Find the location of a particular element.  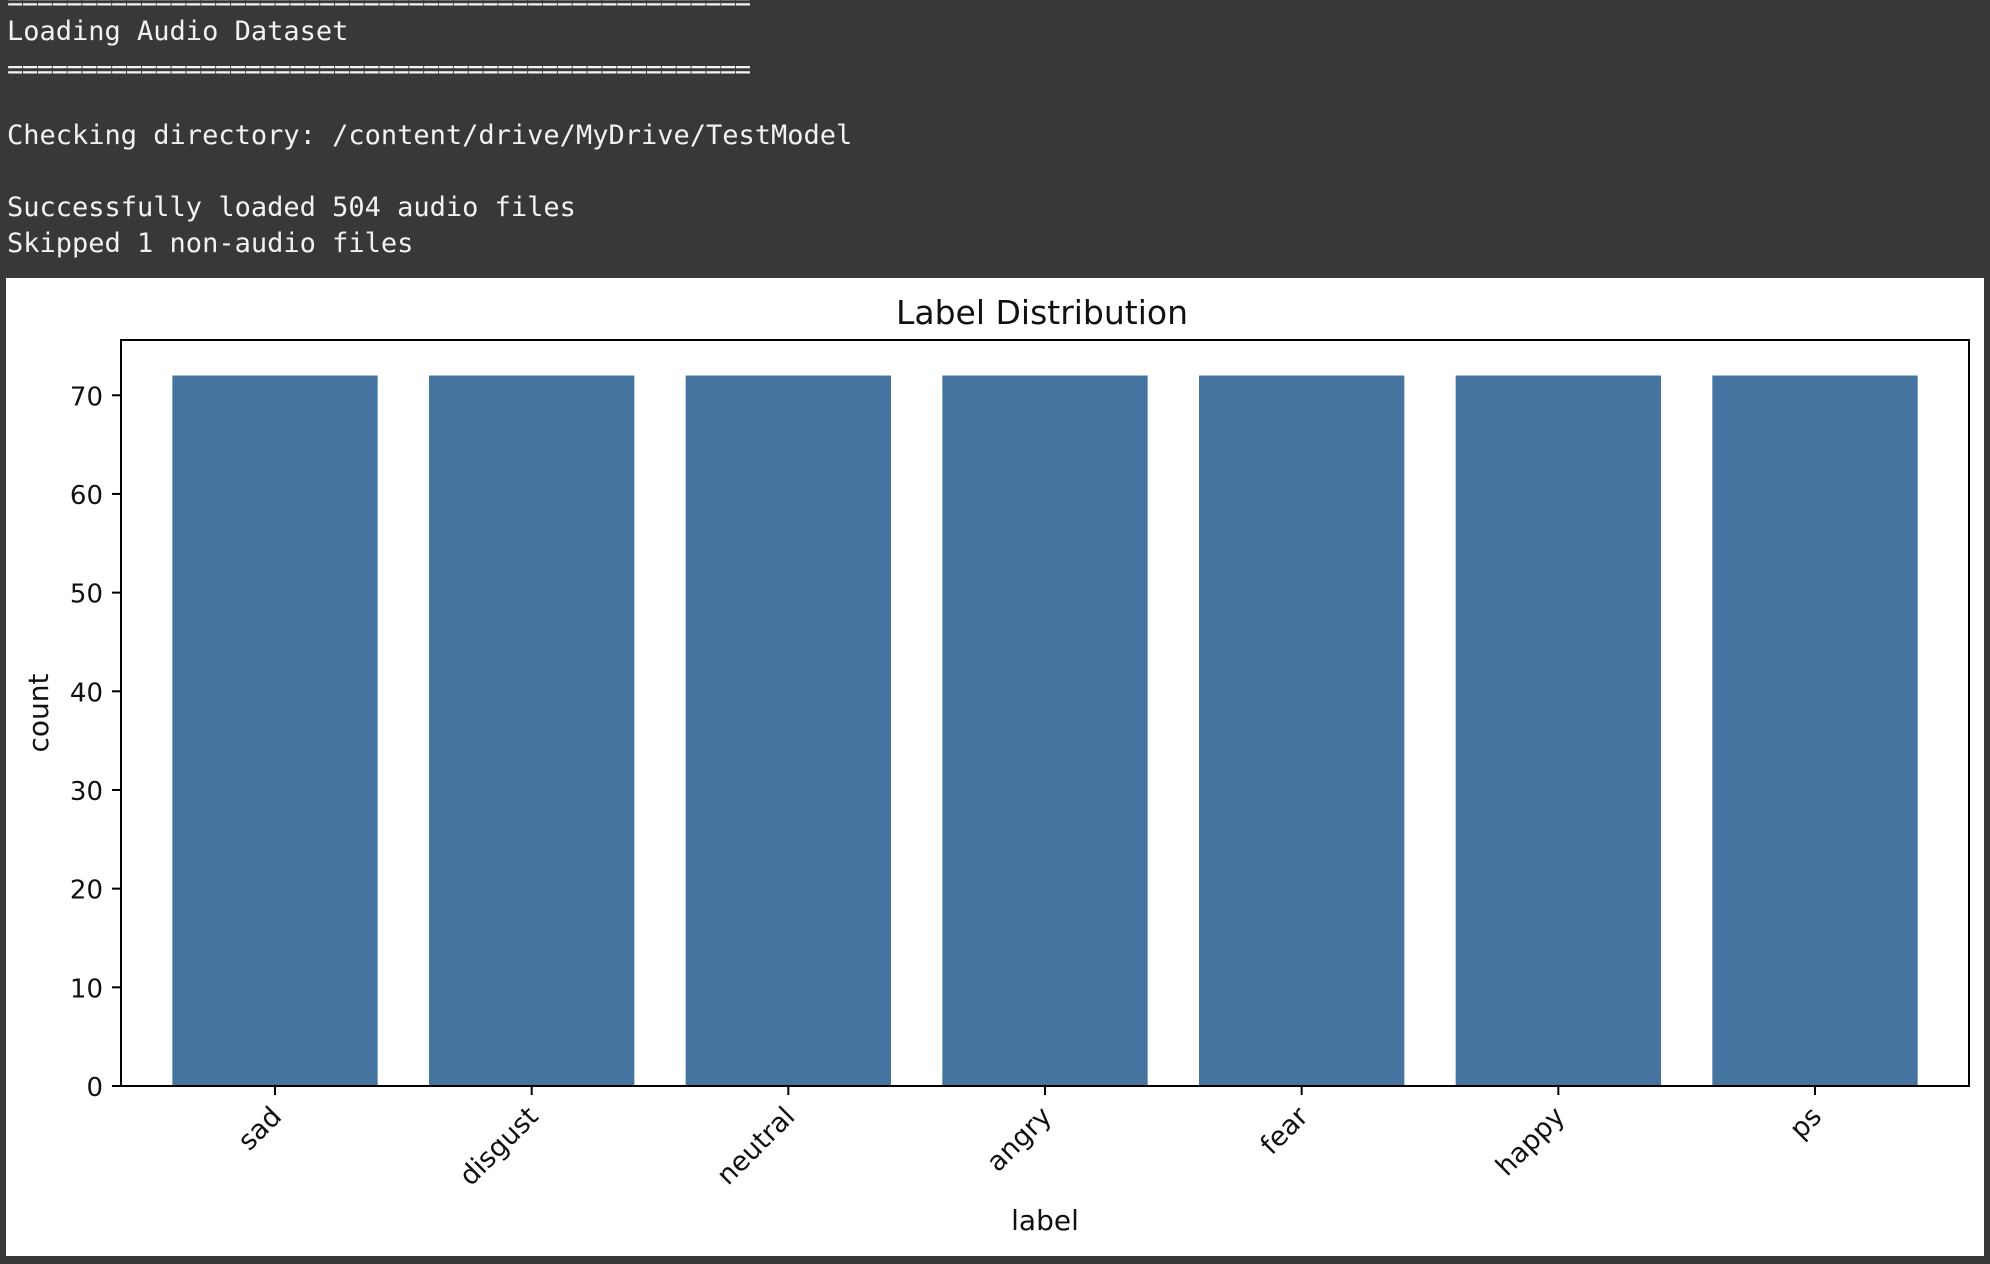

y-tick-label: 50 is located at coordinates (86, 595).